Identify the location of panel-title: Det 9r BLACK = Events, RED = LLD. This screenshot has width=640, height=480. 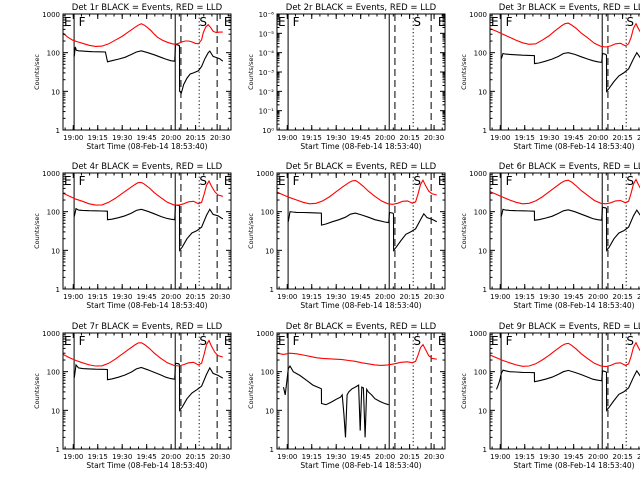
(569, 327).